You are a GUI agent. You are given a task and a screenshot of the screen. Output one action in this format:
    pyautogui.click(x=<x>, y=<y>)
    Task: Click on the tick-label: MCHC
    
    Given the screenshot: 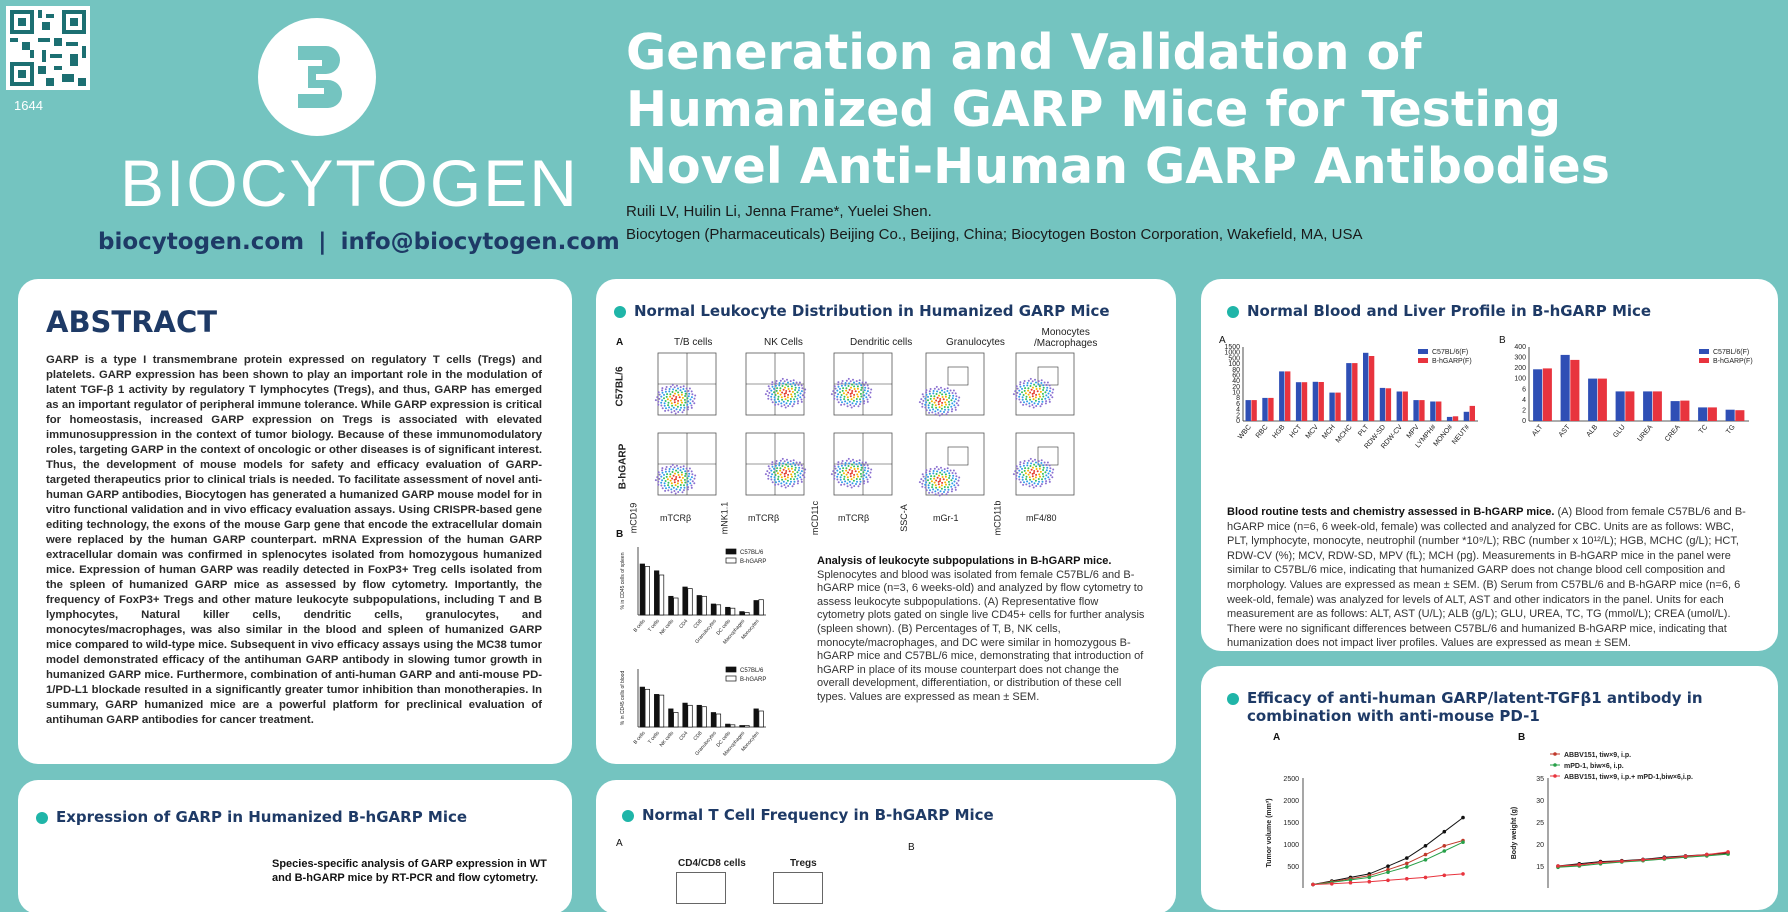 What is the action you would take?
    pyautogui.click(x=1344, y=434)
    